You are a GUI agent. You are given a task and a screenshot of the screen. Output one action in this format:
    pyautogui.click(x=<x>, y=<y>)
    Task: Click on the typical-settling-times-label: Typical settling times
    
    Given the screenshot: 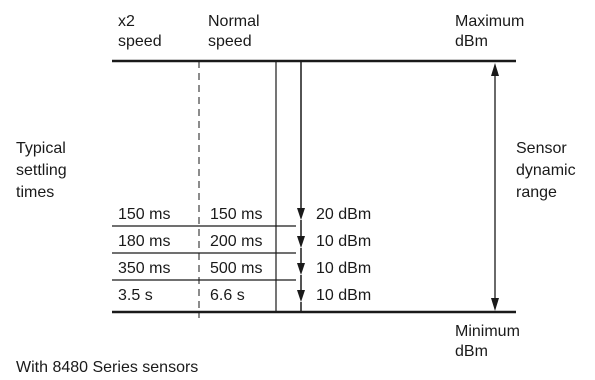 What is the action you would take?
    pyautogui.click(x=41, y=171)
    